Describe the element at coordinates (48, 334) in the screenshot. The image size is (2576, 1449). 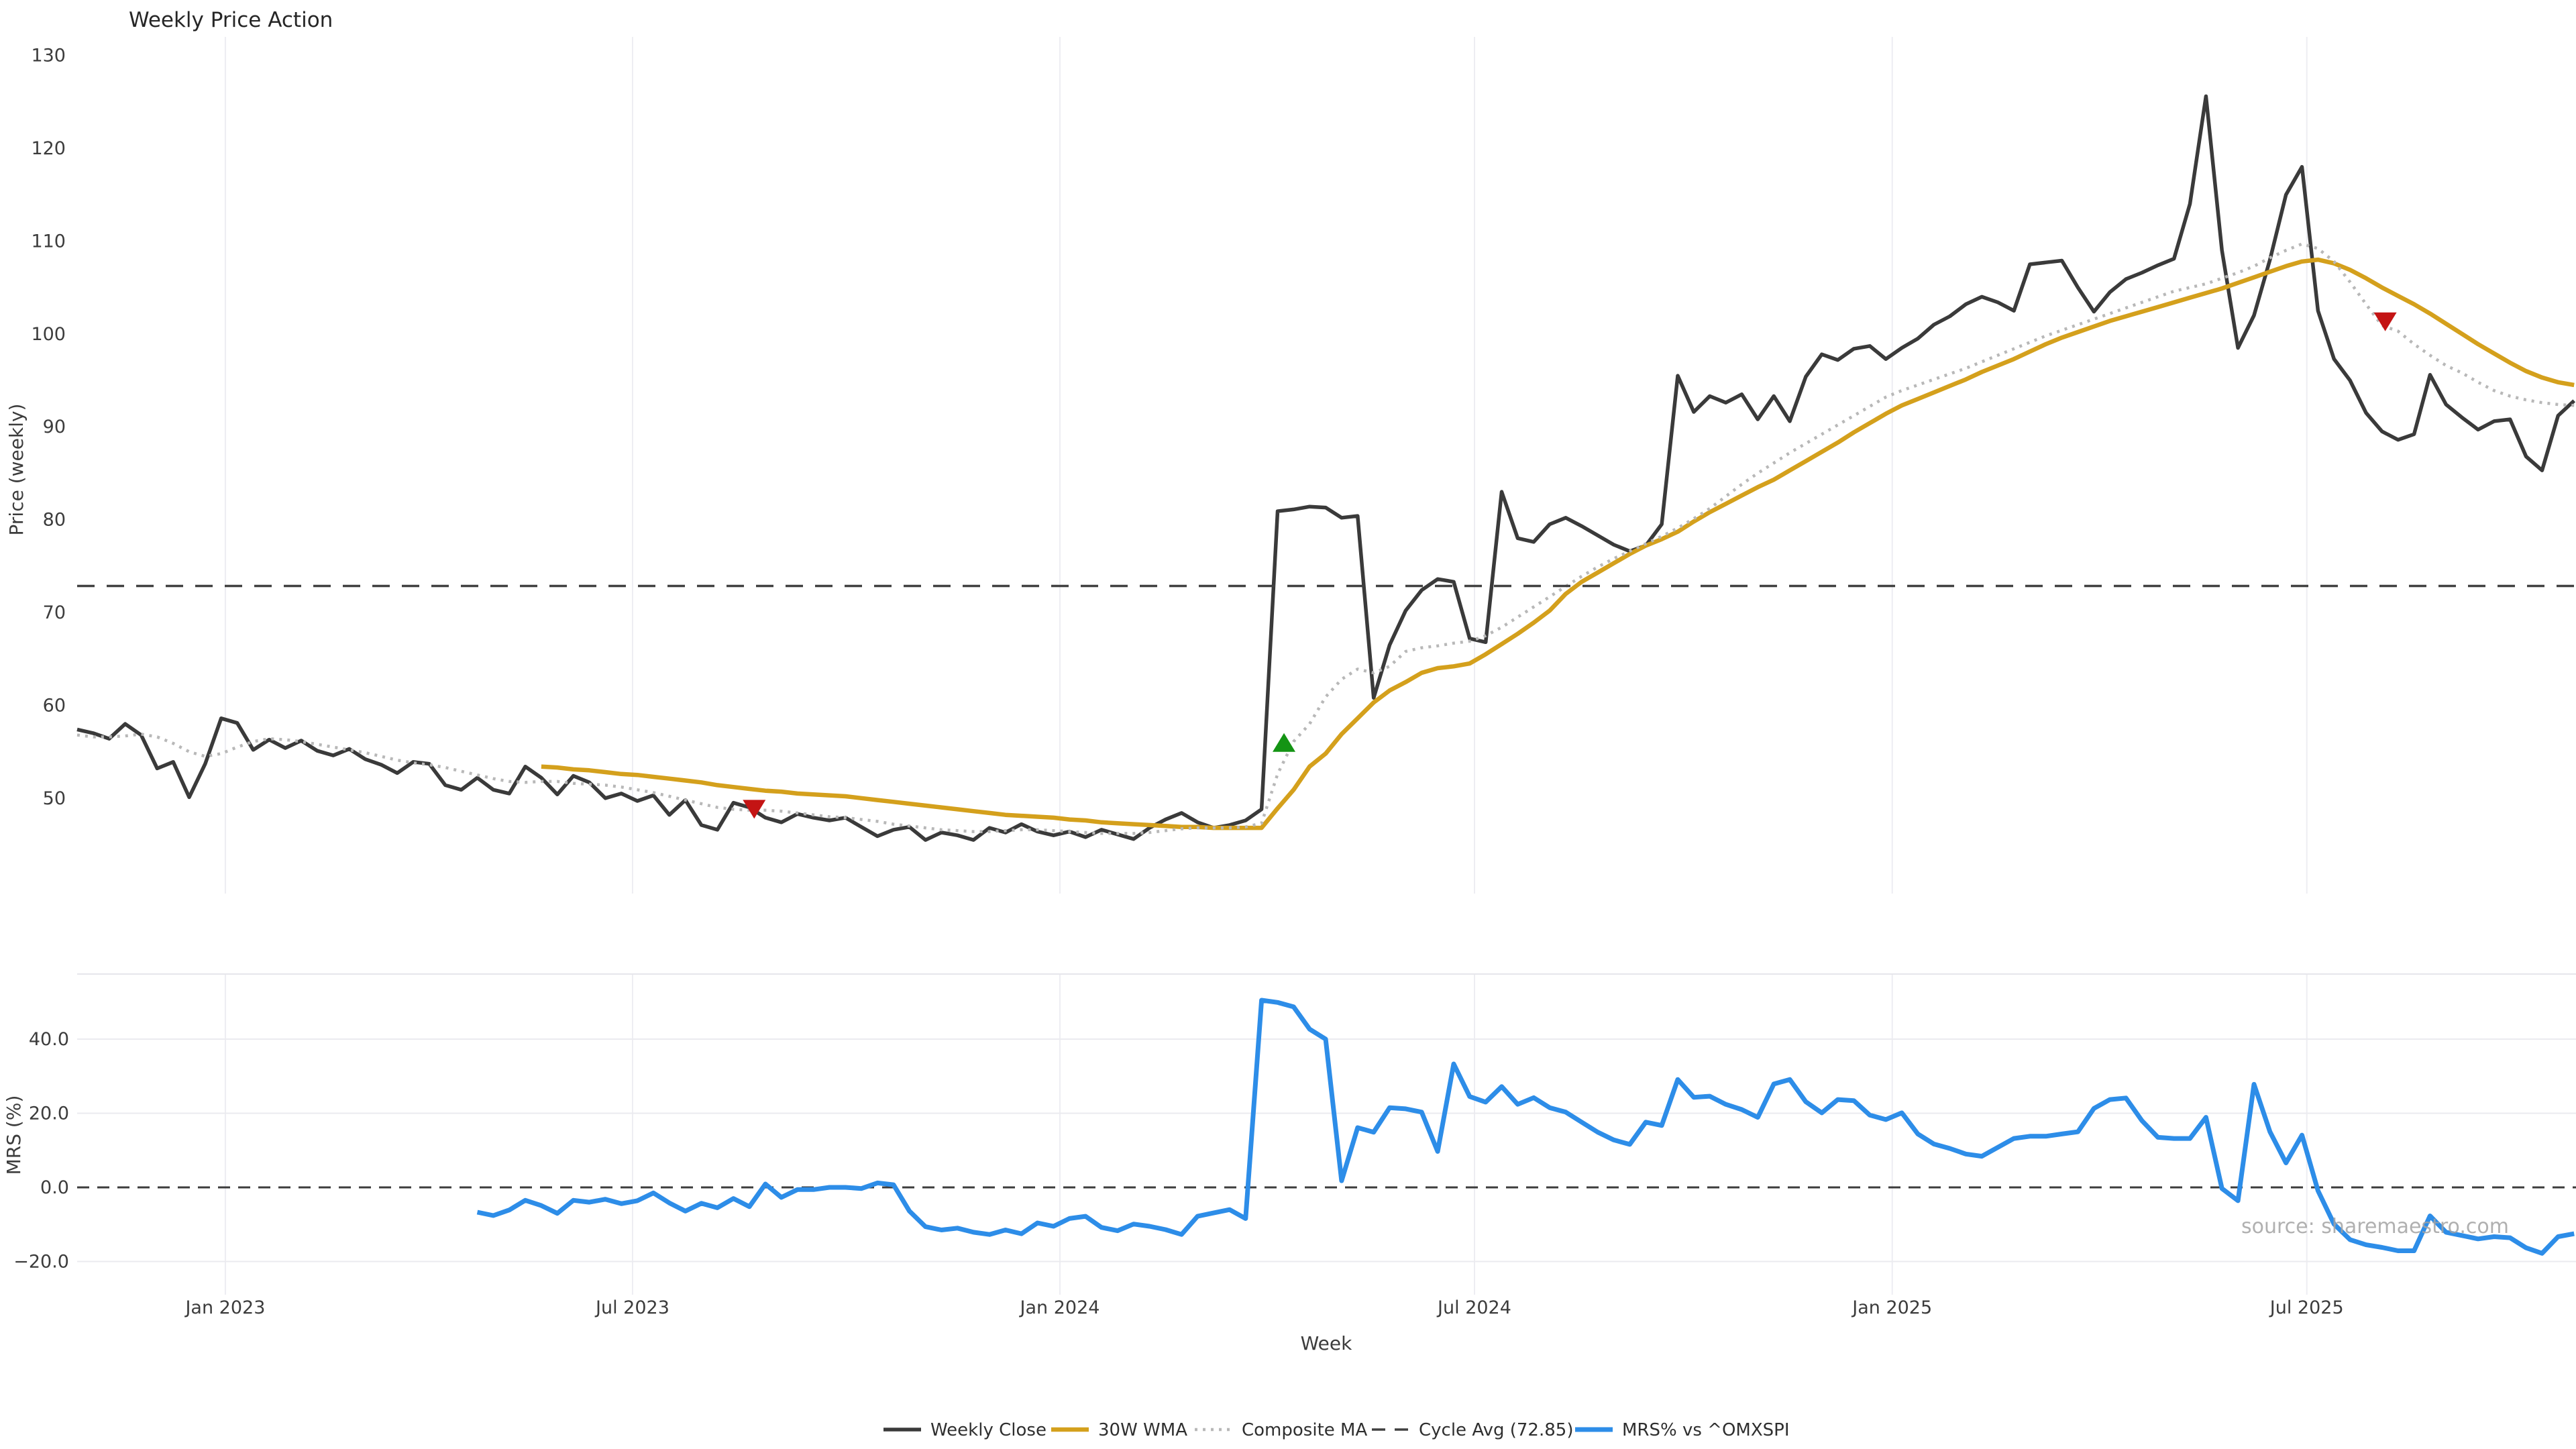
I see `price-tick-label: 100` at that location.